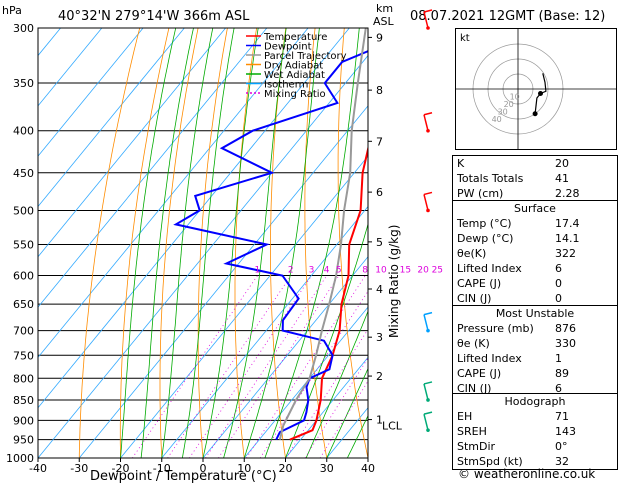 This screenshot has width=629, height=486. I want to click on surface-row: Temp (°C) 17.4, so click(535, 223).